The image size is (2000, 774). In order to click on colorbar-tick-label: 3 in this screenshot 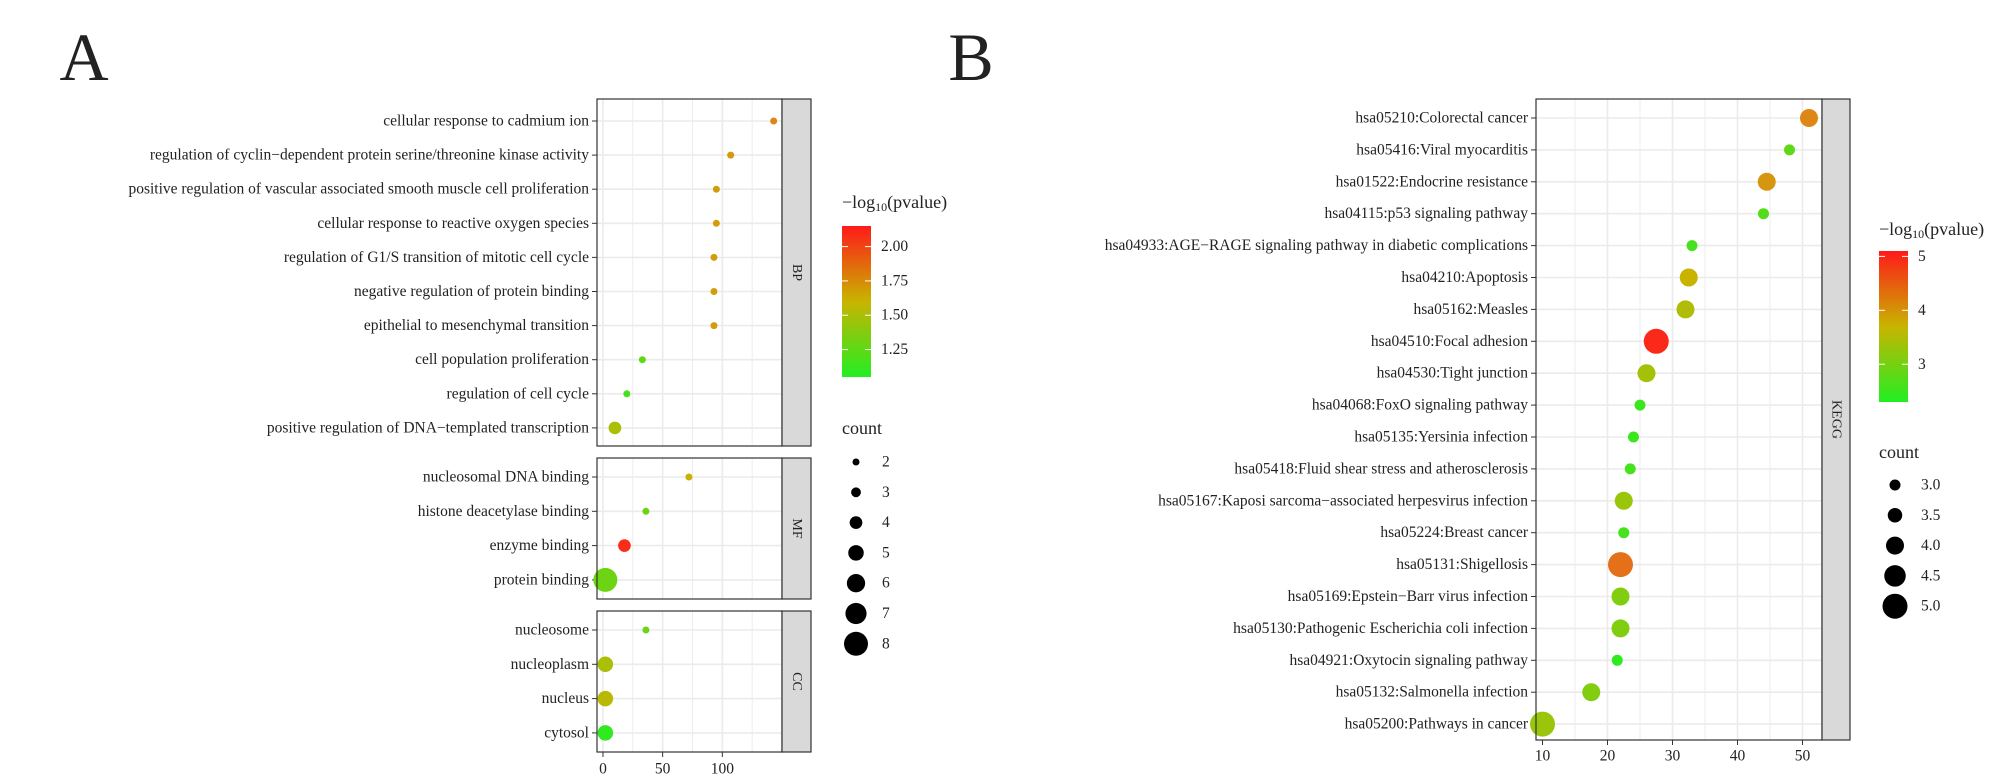, I will do `click(1922, 364)`.